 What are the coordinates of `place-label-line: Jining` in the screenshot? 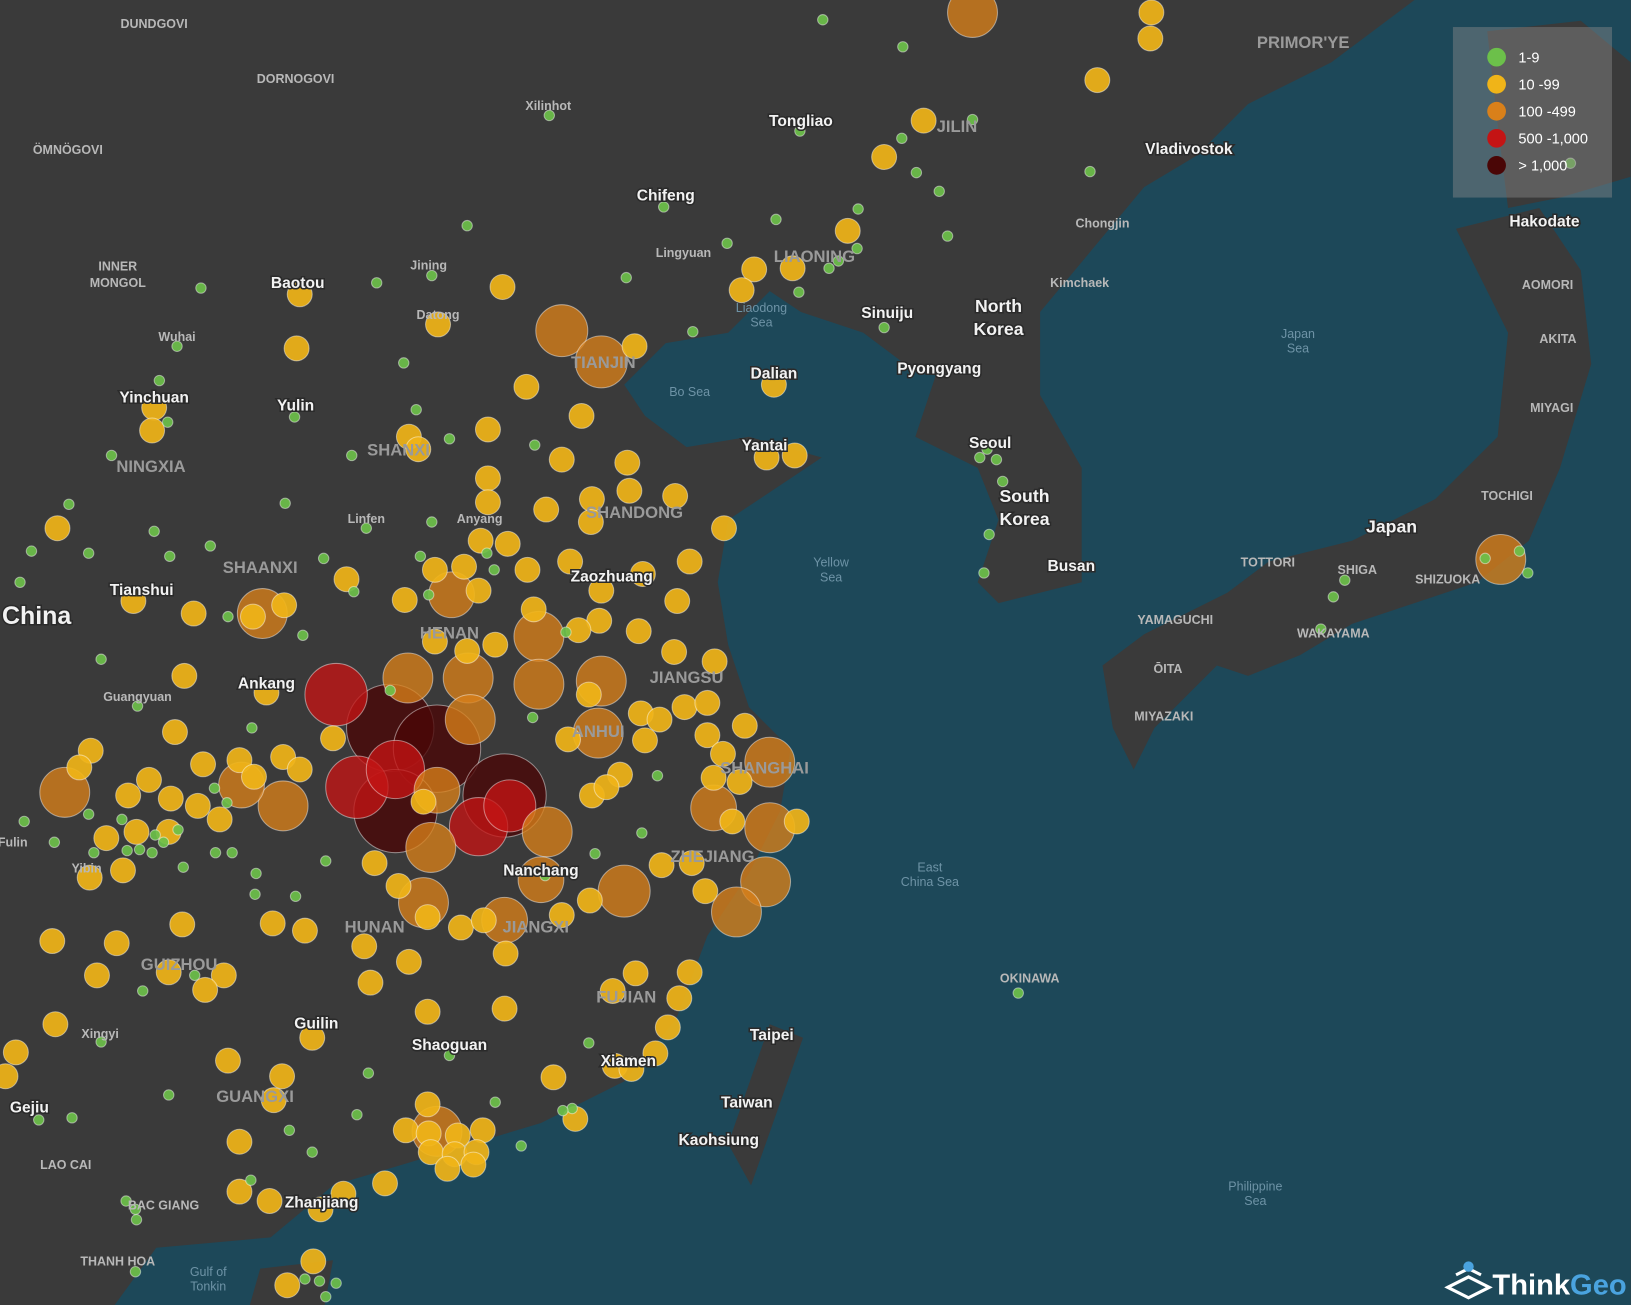 It's located at (428, 265).